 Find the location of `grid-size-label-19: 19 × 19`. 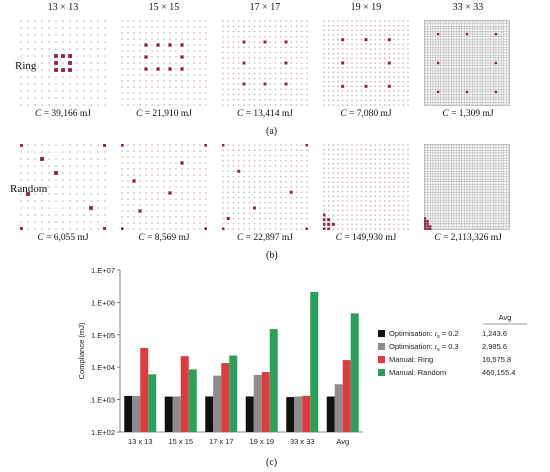

grid-size-label-19: 19 × 19 is located at coordinates (366, 7).